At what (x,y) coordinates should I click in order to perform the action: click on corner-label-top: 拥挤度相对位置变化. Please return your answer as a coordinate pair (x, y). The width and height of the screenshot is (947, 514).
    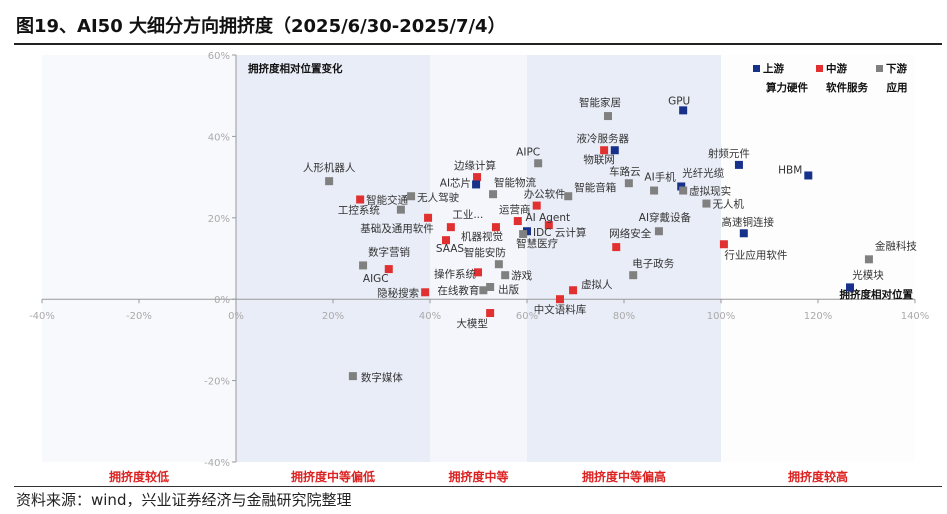
    Looking at the image, I should click on (295, 68).